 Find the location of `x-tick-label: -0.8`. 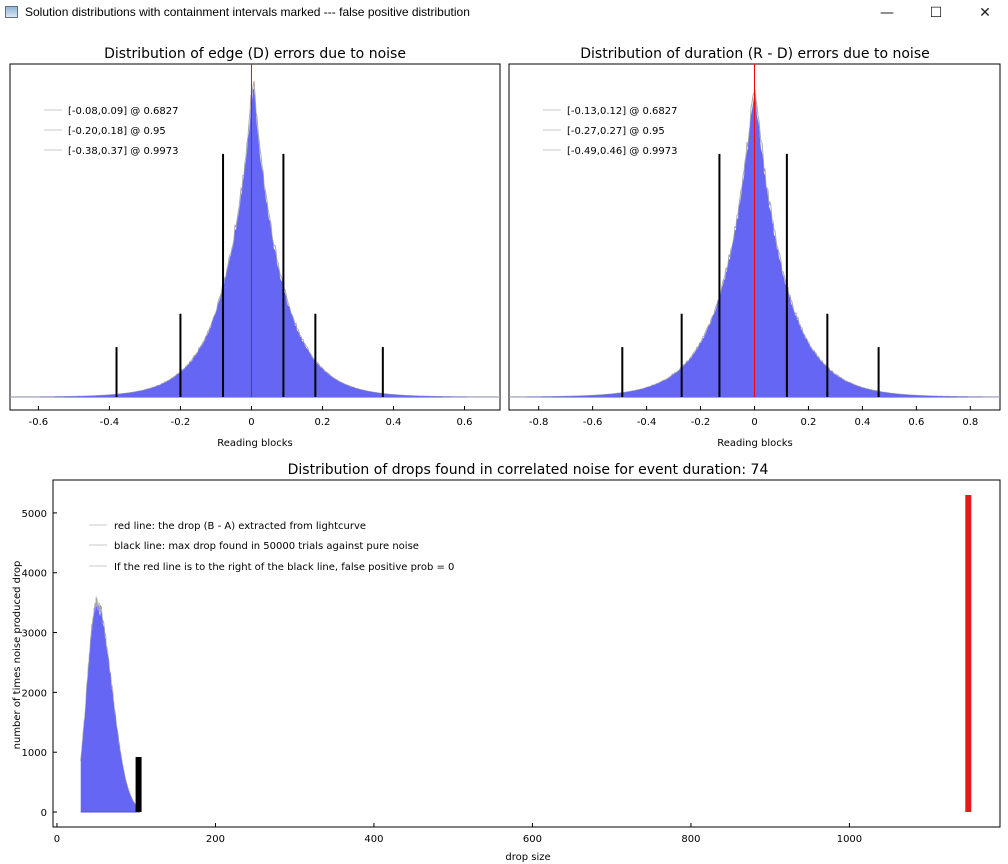

x-tick-label: -0.8 is located at coordinates (539, 422).